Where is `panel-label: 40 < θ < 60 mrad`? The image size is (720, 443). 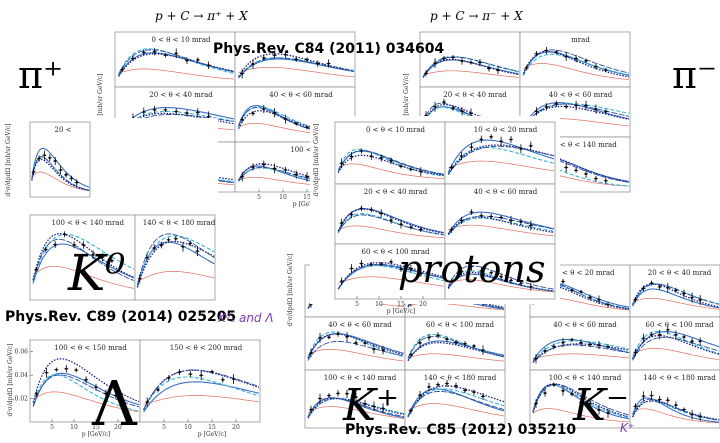
panel-label: 40 < θ < 60 mrad is located at coordinates (506, 192).